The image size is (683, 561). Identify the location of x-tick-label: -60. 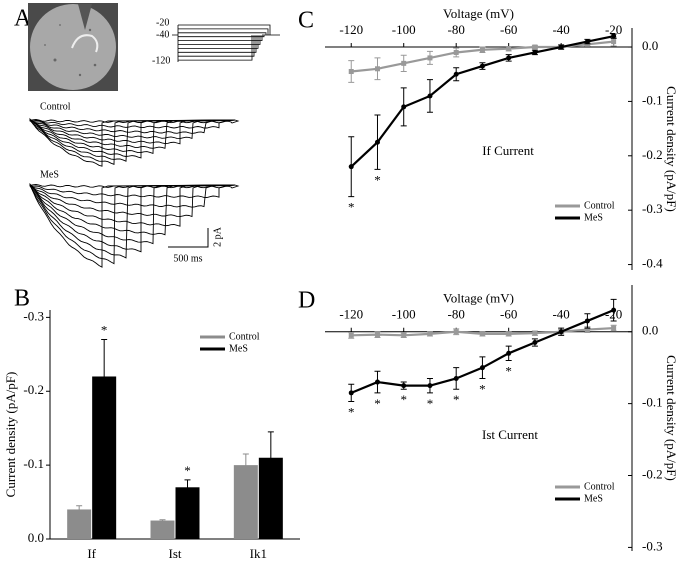
(508, 314).